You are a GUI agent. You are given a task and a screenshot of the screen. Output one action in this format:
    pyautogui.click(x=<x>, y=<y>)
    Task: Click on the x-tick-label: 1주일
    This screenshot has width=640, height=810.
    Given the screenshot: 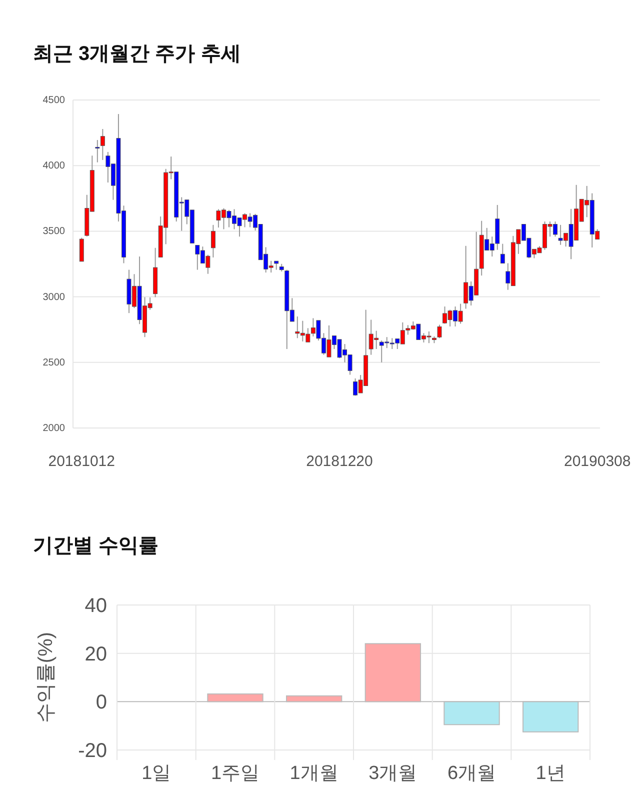 What is the action you would take?
    pyautogui.click(x=235, y=773)
    